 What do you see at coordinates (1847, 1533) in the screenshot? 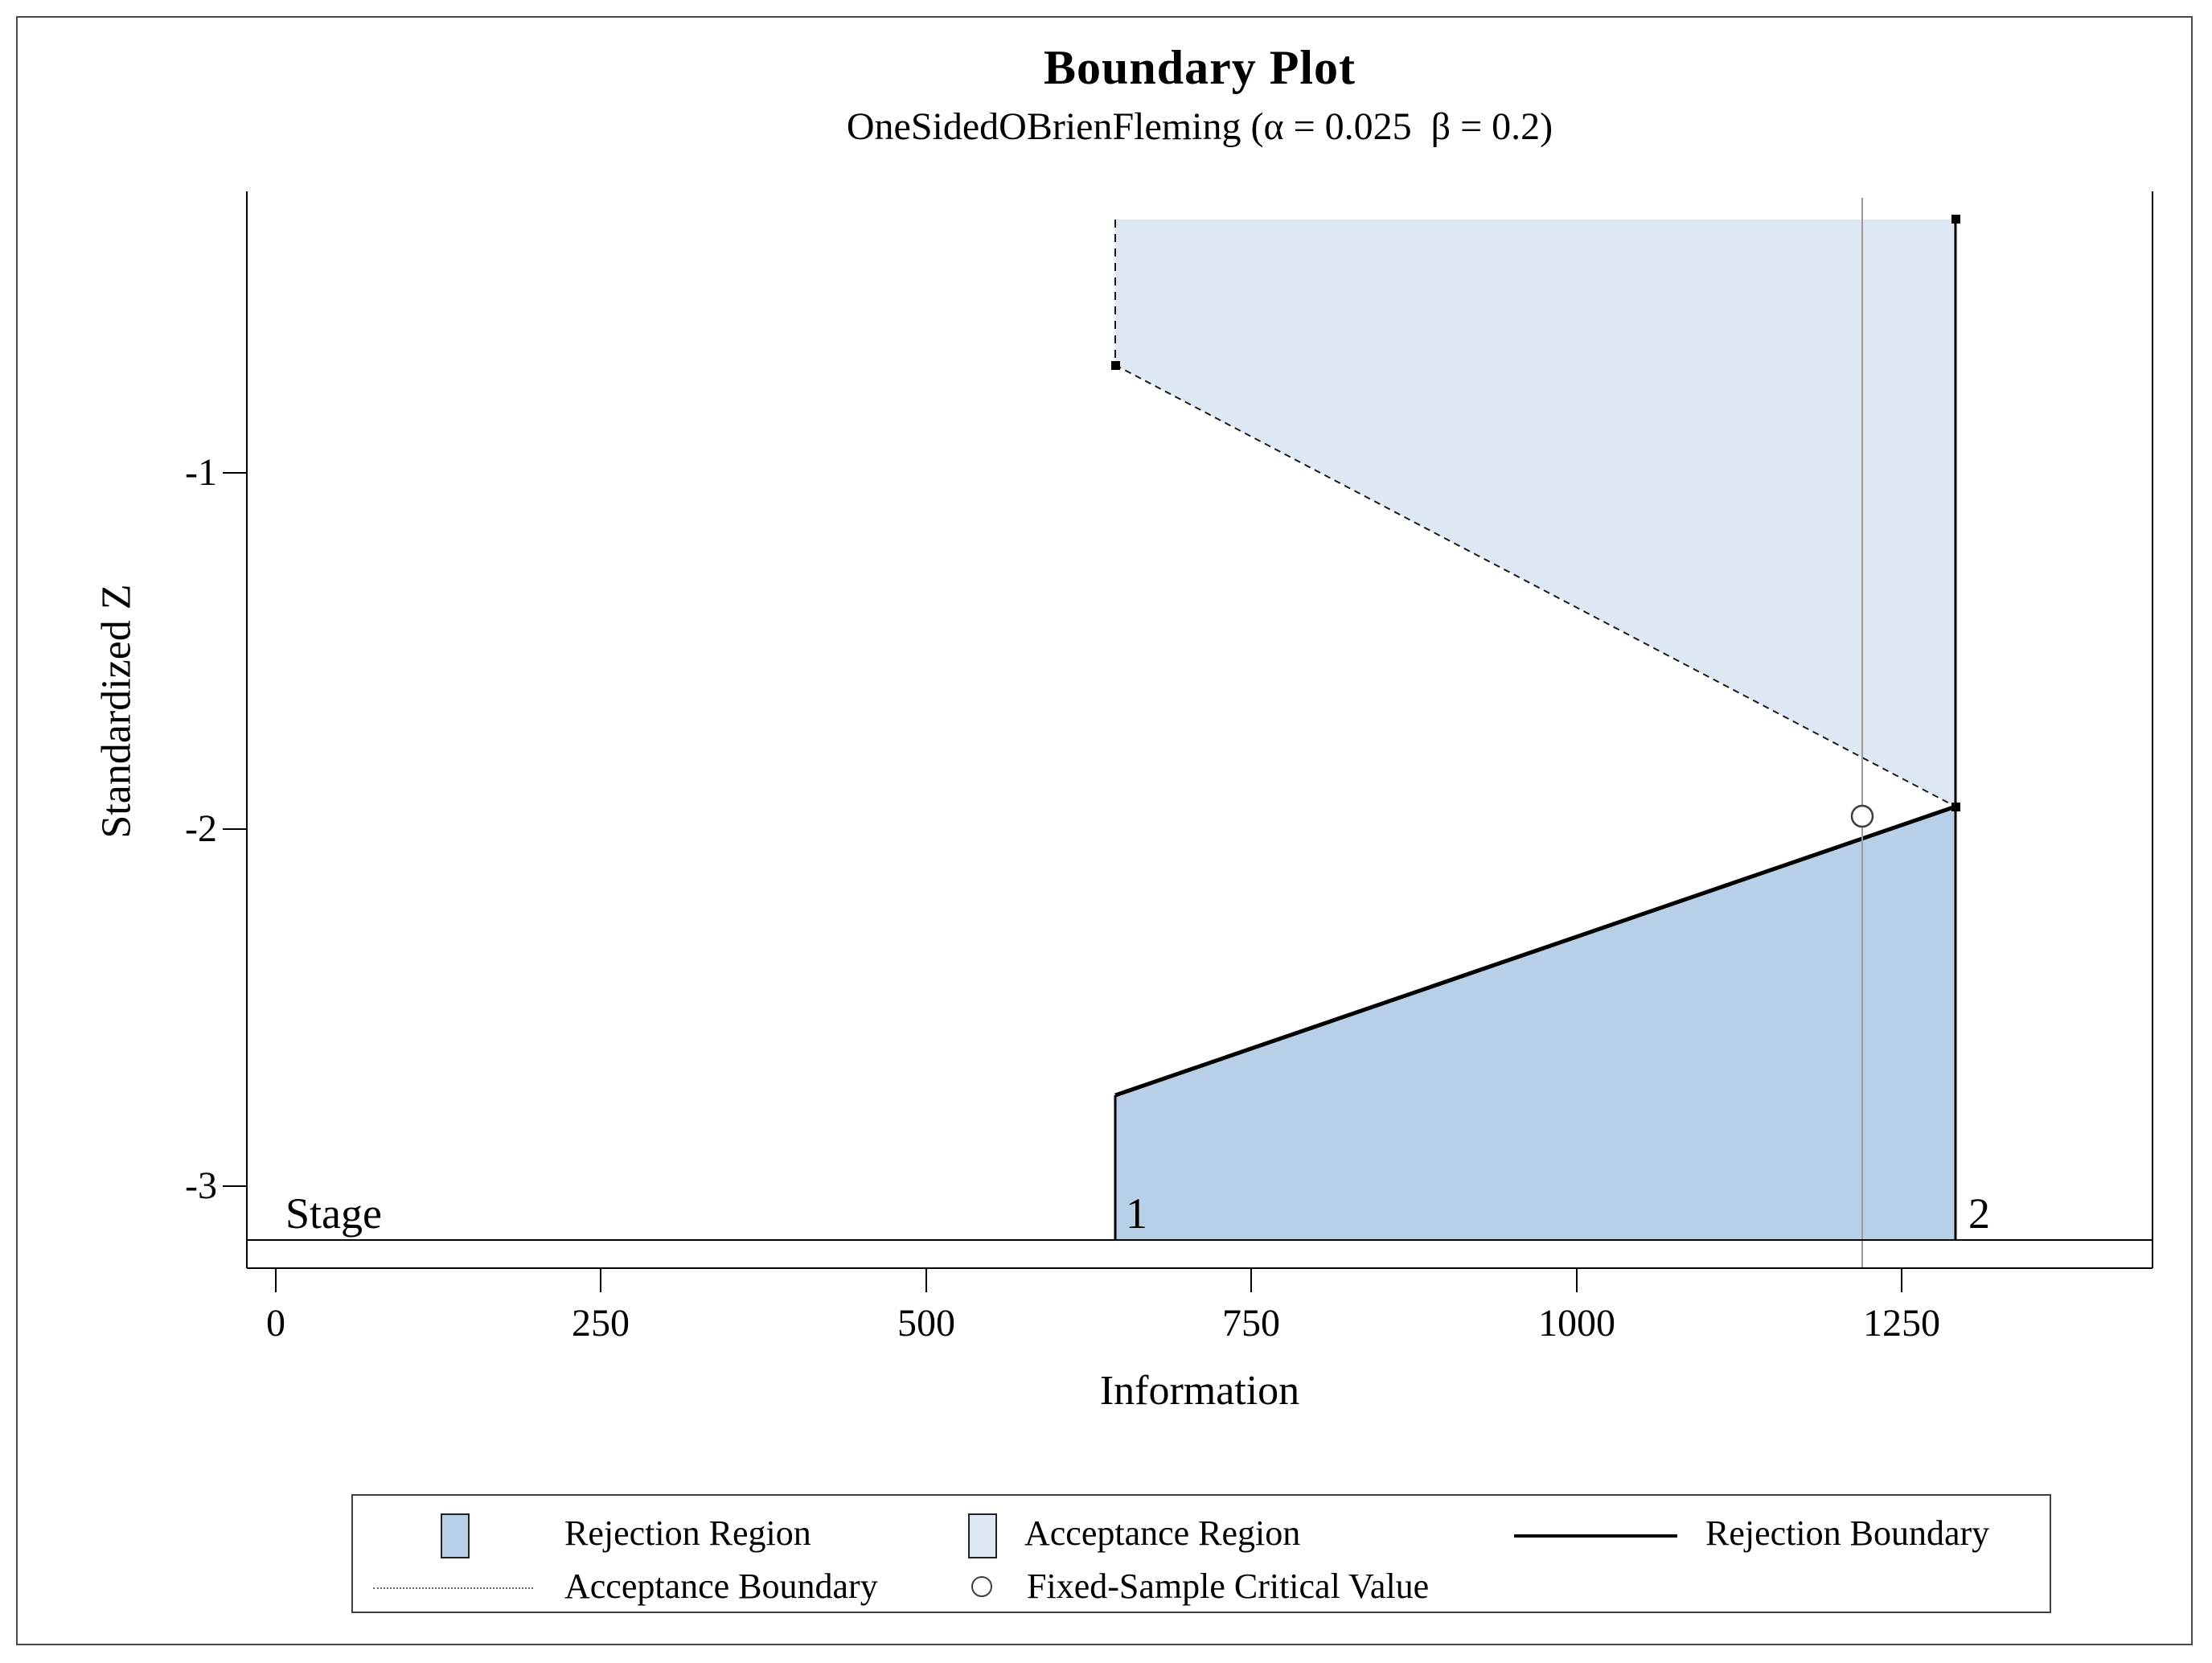
I see `legend-label-rejection-boundary: Rejection Boundary` at bounding box center [1847, 1533].